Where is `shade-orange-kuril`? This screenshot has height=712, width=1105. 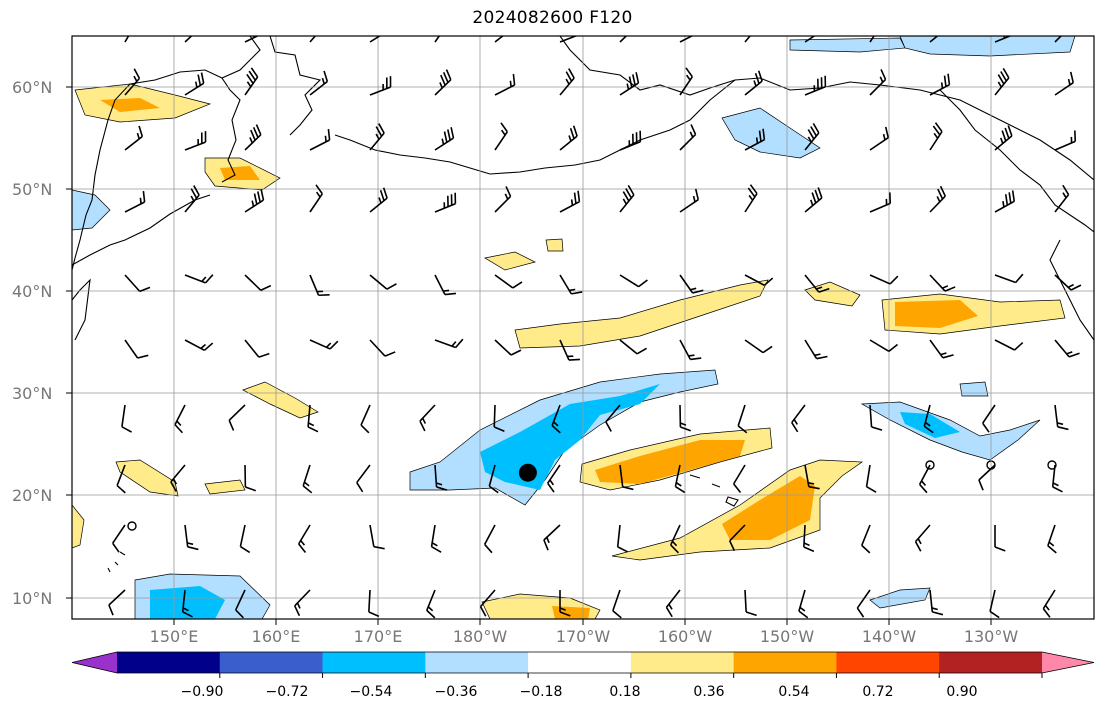 shade-orange-kuril is located at coordinates (240, 173).